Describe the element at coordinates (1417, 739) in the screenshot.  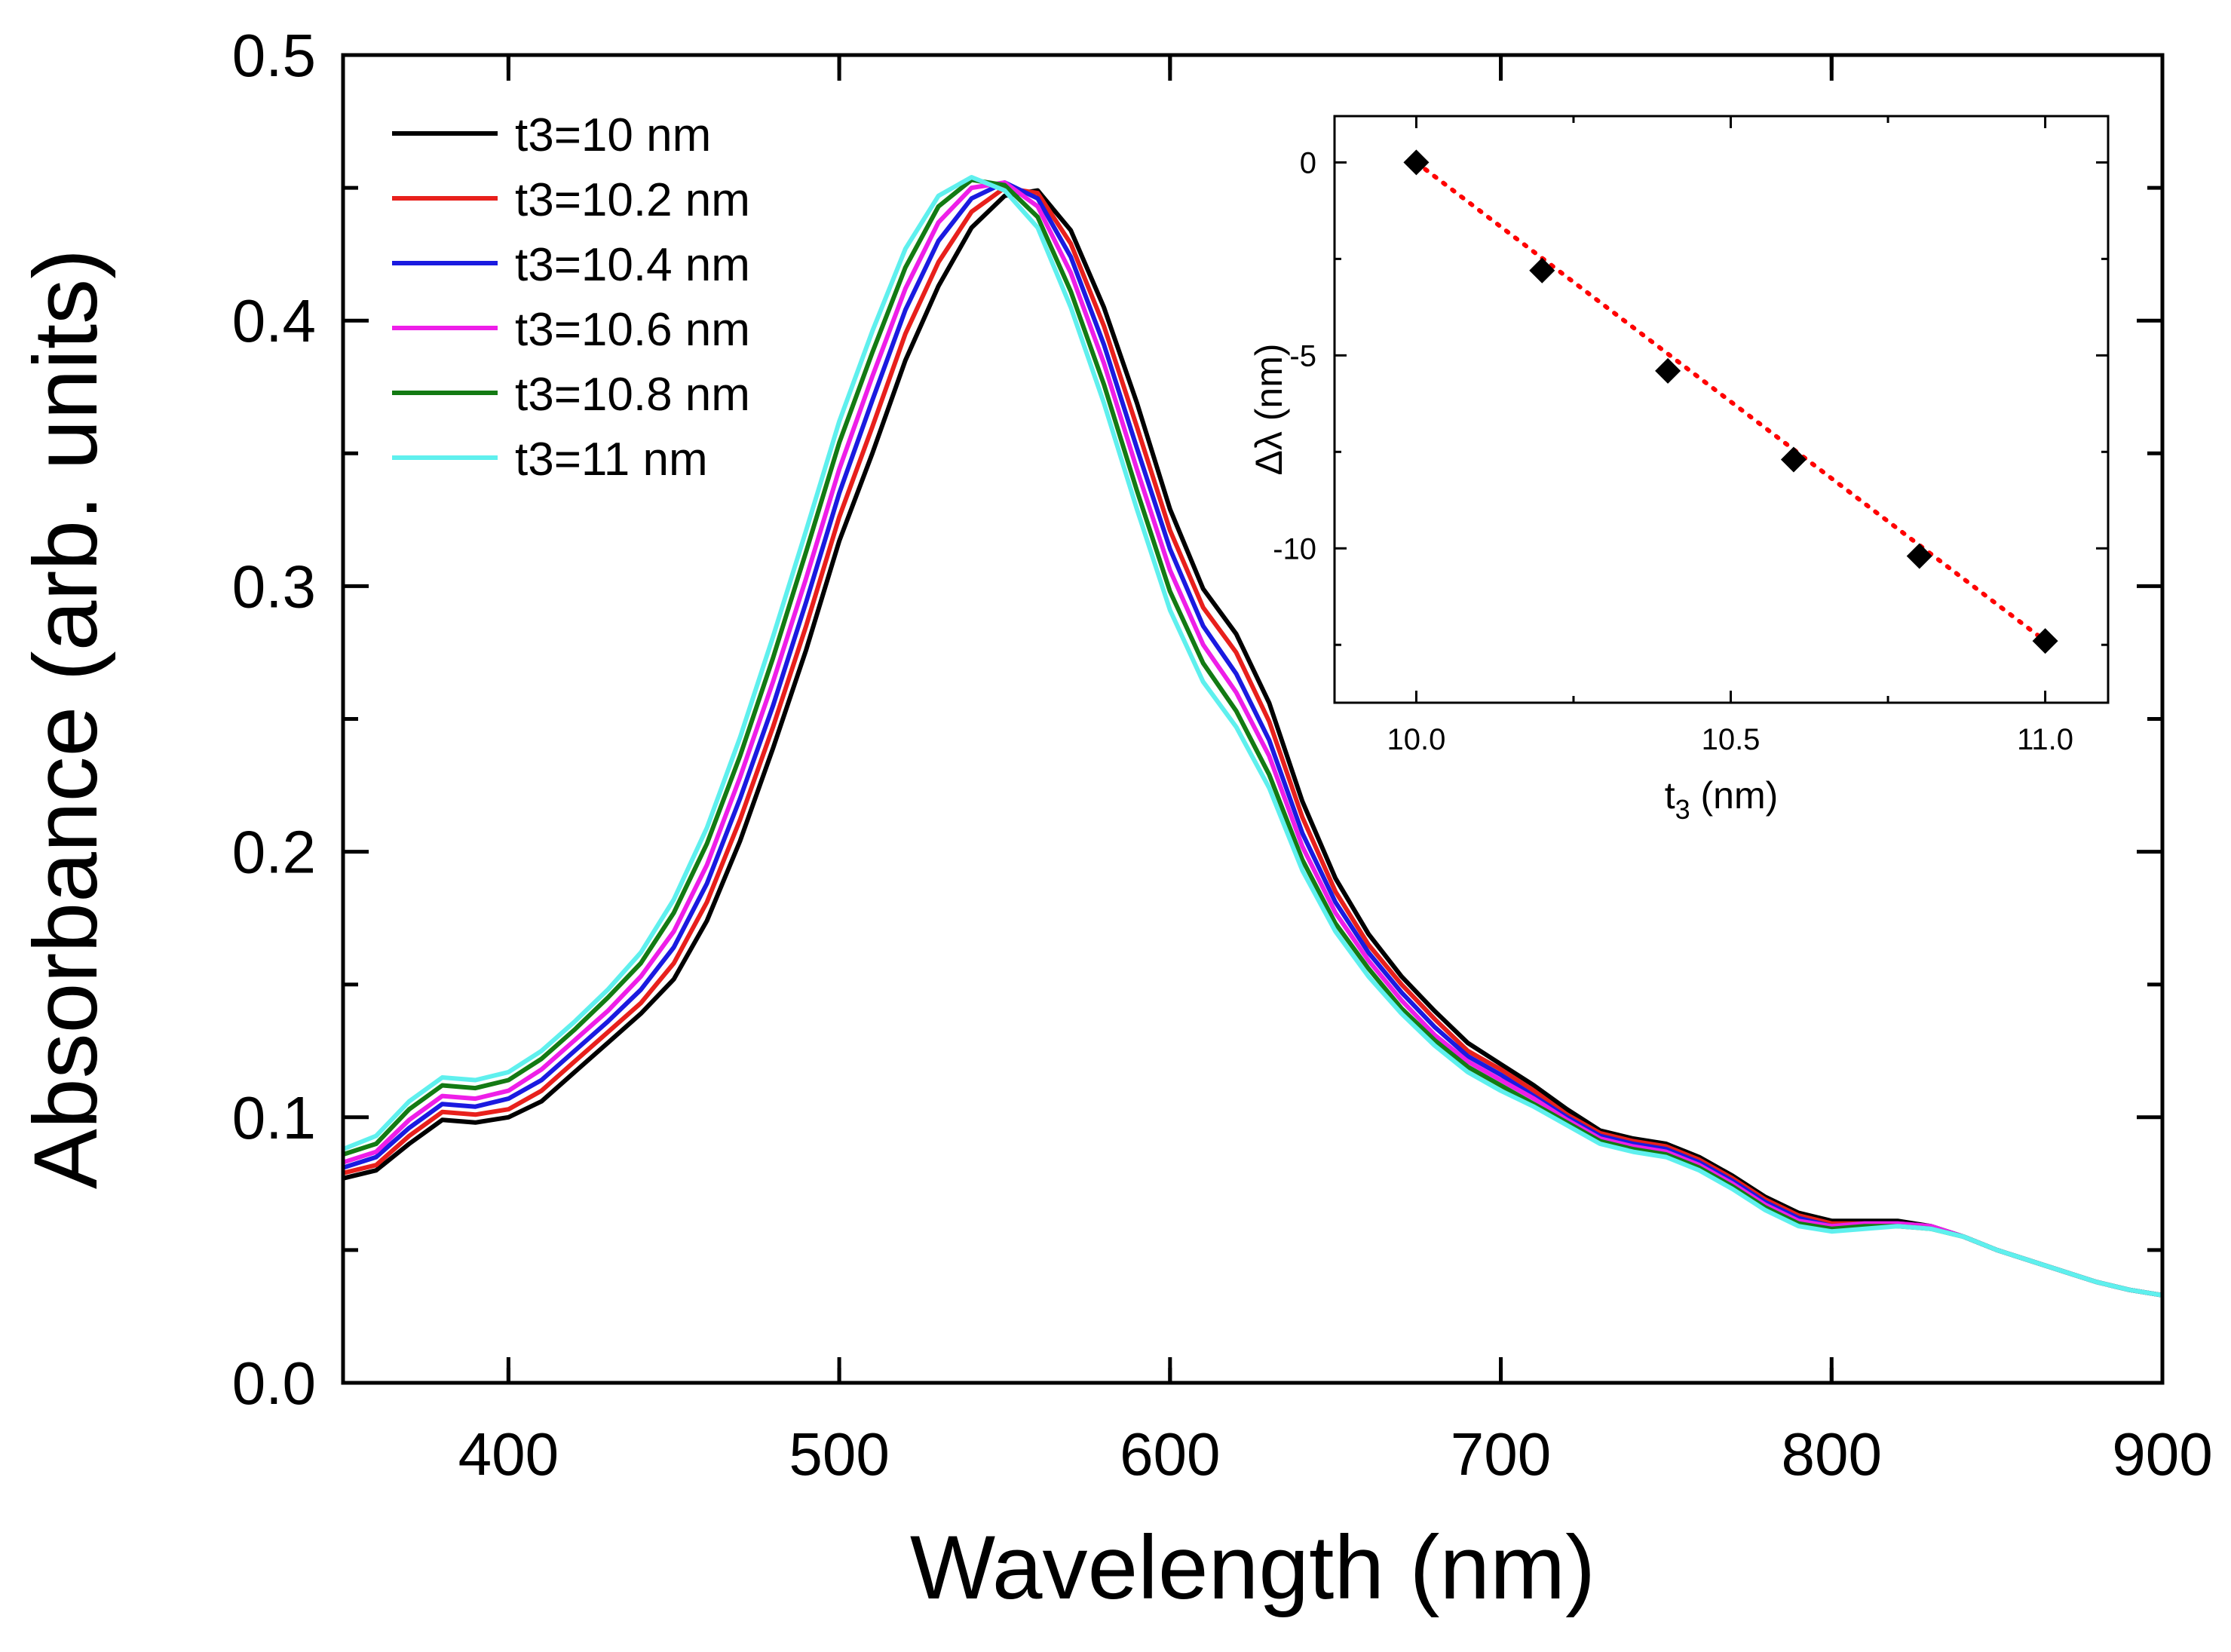
I see `inset-x-tick-label: 10.0` at that location.